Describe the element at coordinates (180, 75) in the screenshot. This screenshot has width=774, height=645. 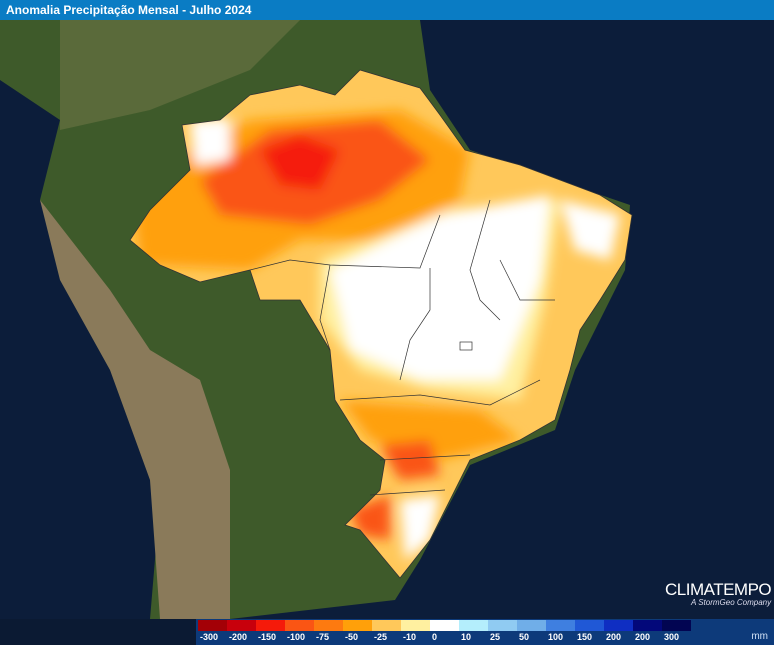
I see `northern-coast` at that location.